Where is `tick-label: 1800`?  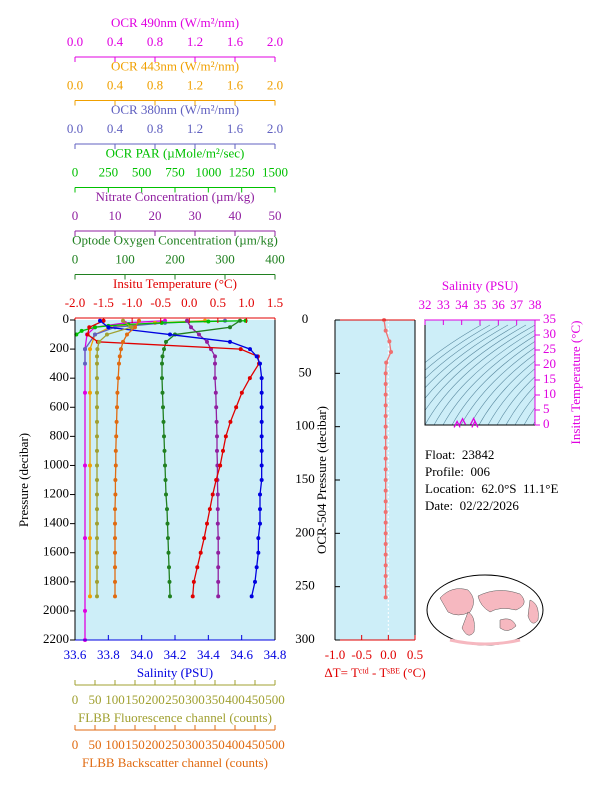 tick-label: 1800 is located at coordinates (56, 580).